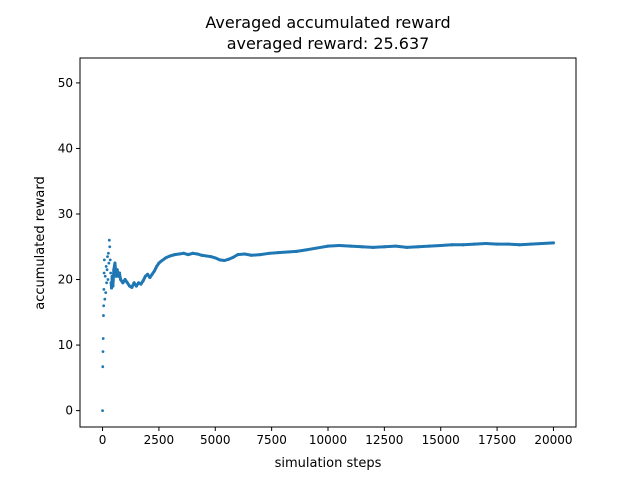  I want to click on x-tick-label: 2500, so click(159, 440).